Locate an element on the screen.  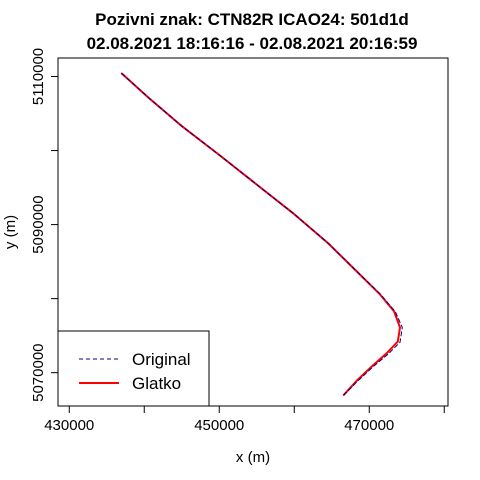
x-tick-label-450000: 450000 is located at coordinates (219, 425).